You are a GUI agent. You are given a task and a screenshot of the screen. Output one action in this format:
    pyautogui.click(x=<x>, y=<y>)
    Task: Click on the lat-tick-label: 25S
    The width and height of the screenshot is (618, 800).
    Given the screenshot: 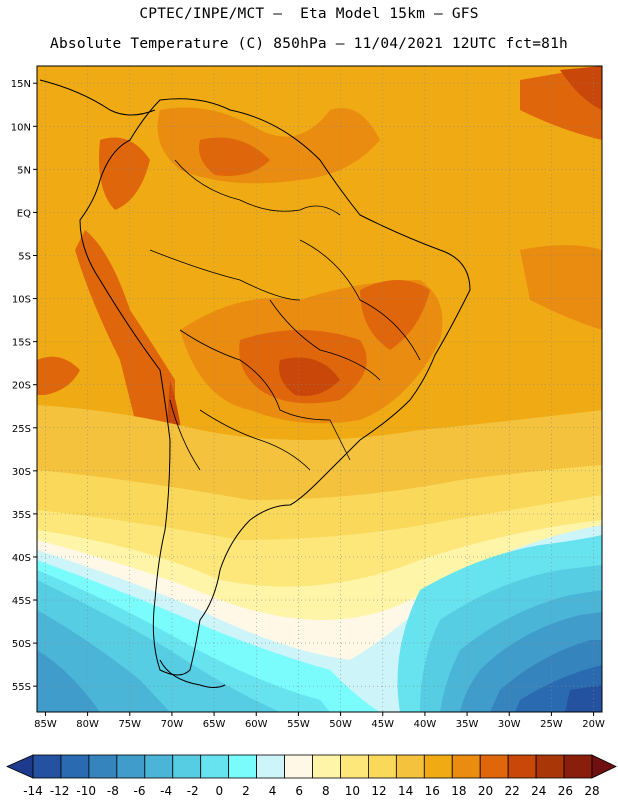 What is the action you would take?
    pyautogui.click(x=21, y=429)
    